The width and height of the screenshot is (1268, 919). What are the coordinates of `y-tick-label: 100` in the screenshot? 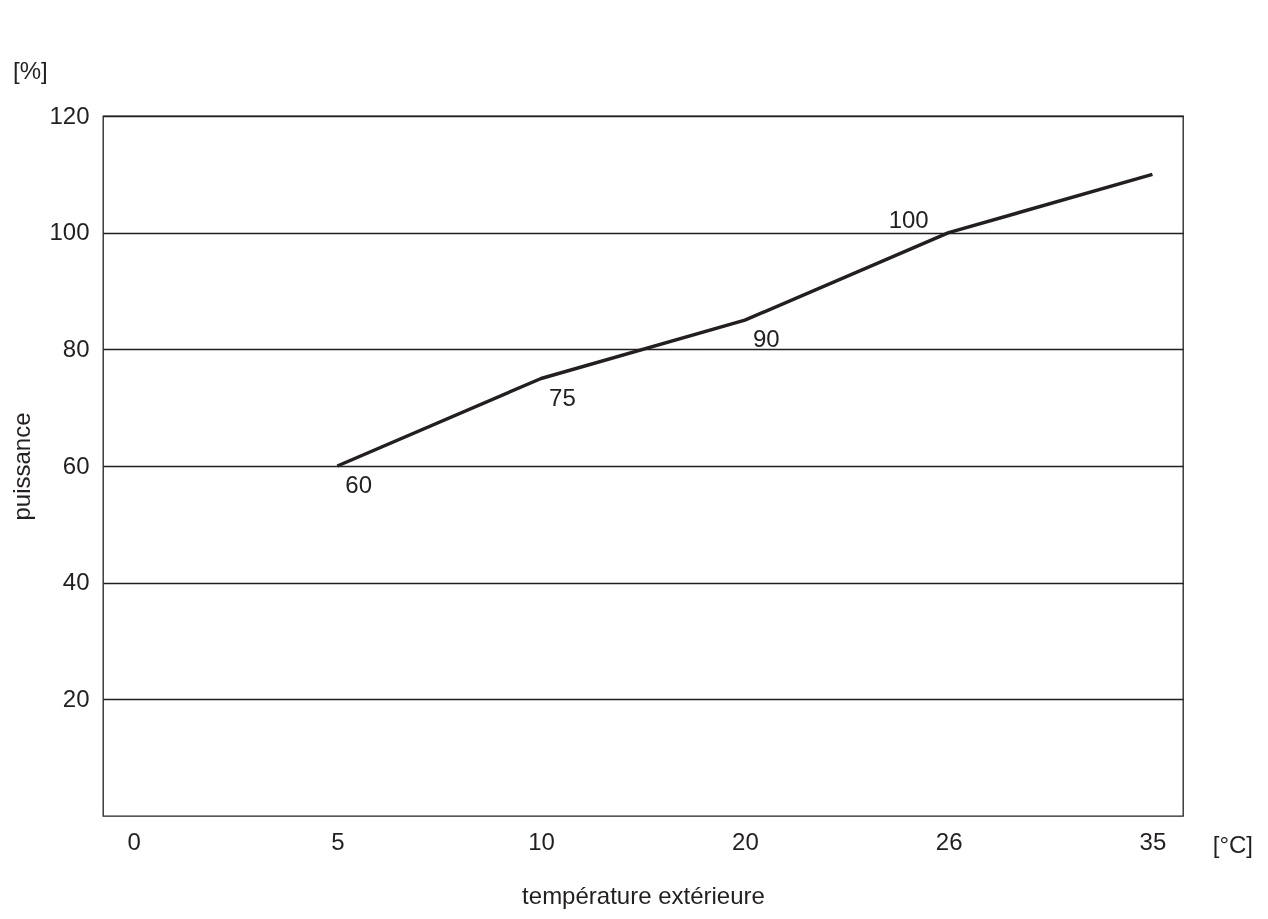 It's located at (69, 232).